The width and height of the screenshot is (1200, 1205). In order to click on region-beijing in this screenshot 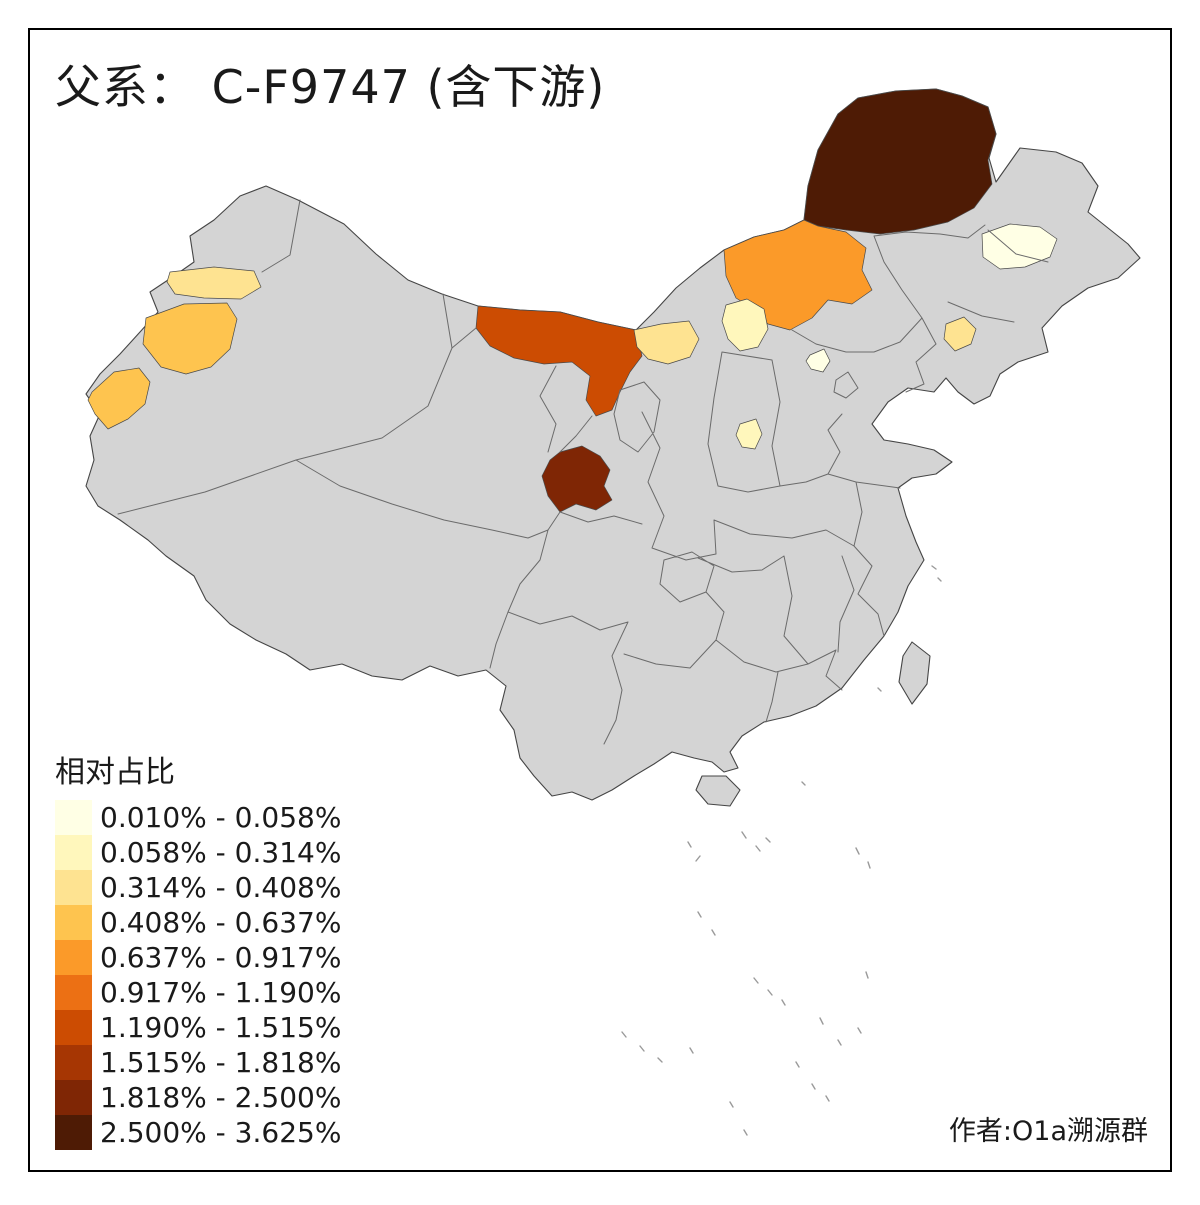, I will do `click(818, 360)`.